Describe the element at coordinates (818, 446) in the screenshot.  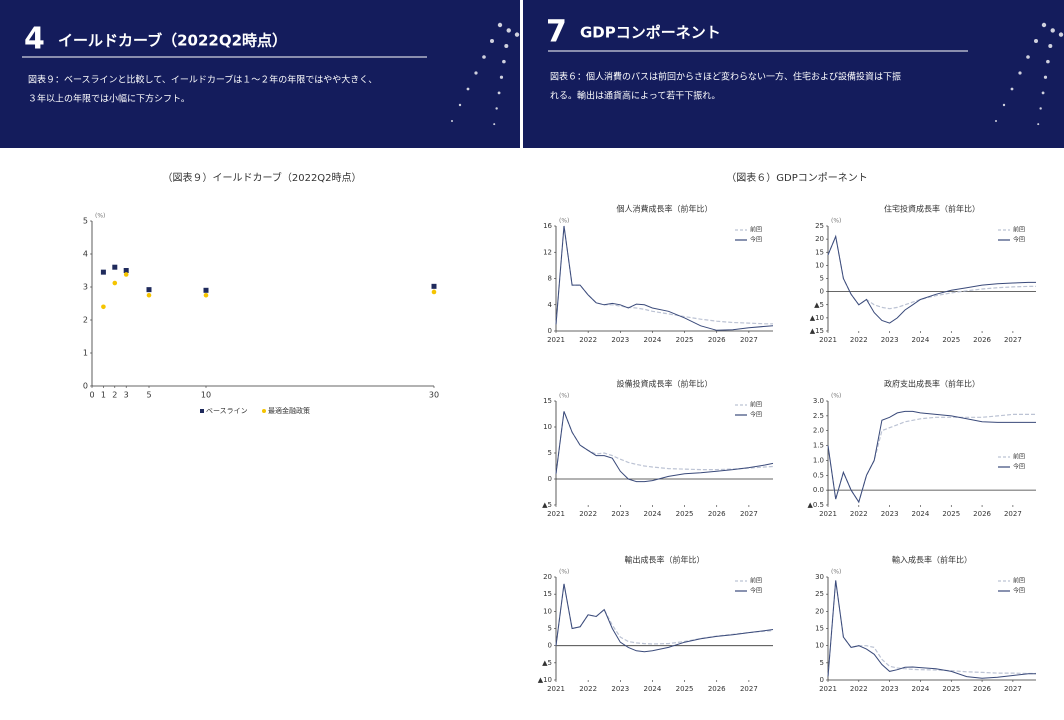
I see `y-tick-label: 1.5` at that location.